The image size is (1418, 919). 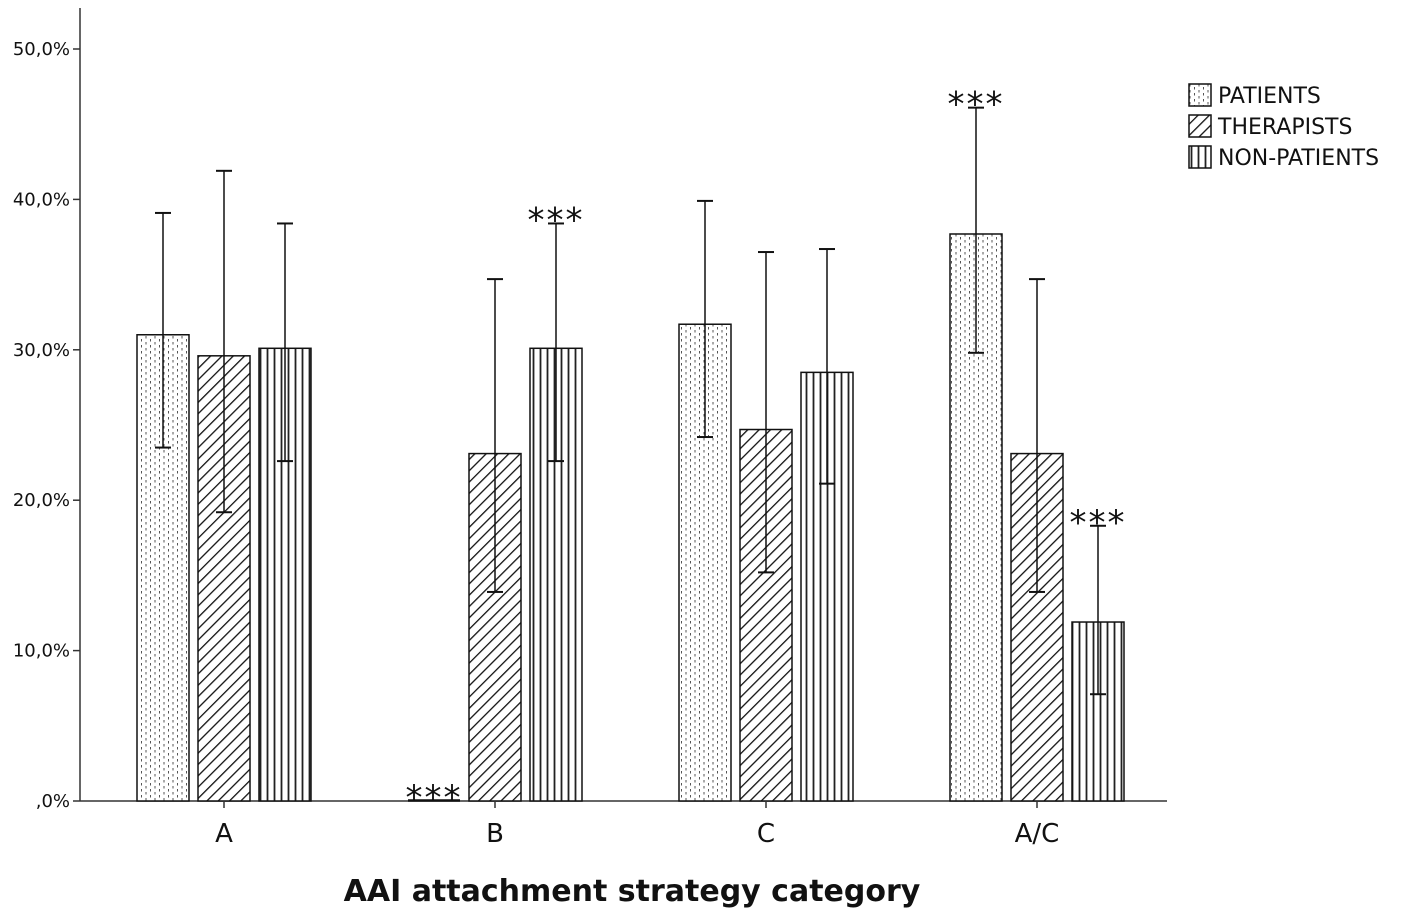 What do you see at coordinates (1098, 610) in the screenshot?
I see `error-bar-non-patients-ac` at bounding box center [1098, 610].